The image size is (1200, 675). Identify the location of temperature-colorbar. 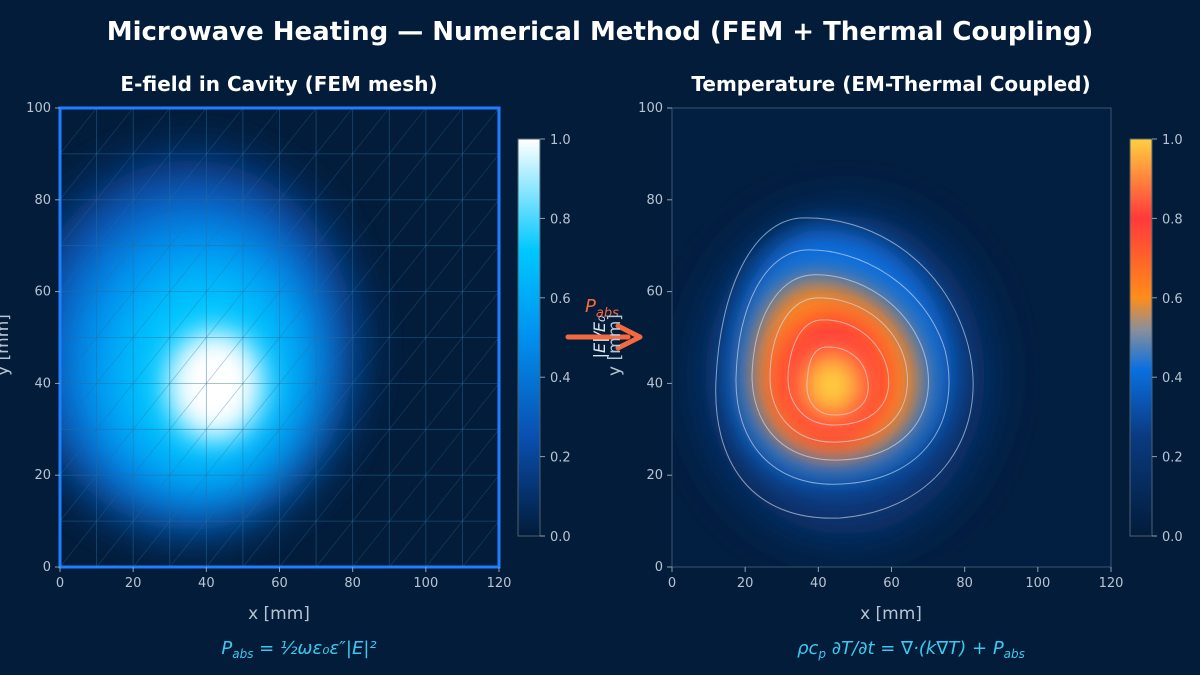
(1141, 337).